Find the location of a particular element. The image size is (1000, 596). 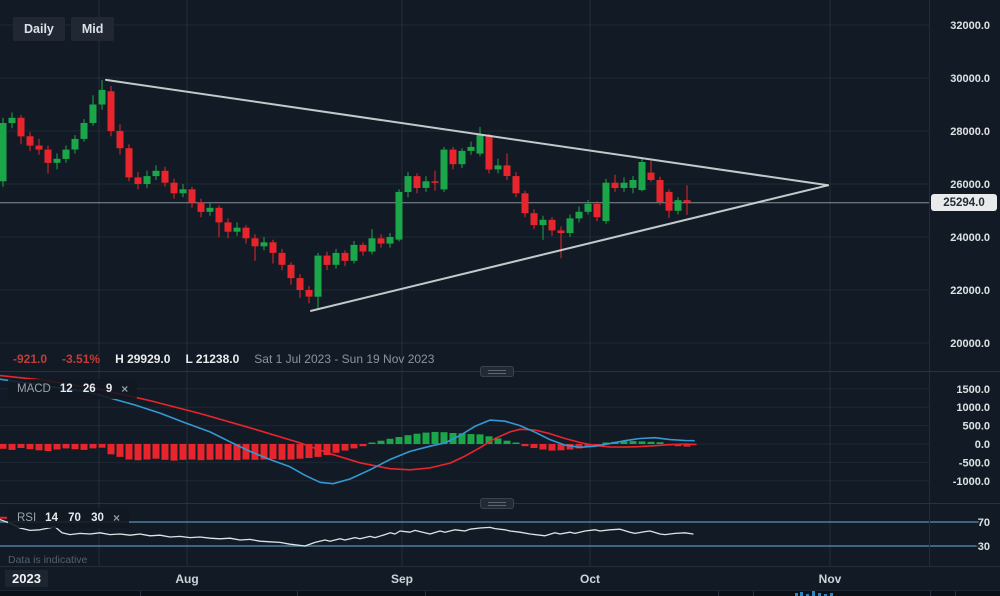

price-axis-separator is located at coordinates (929, 283).